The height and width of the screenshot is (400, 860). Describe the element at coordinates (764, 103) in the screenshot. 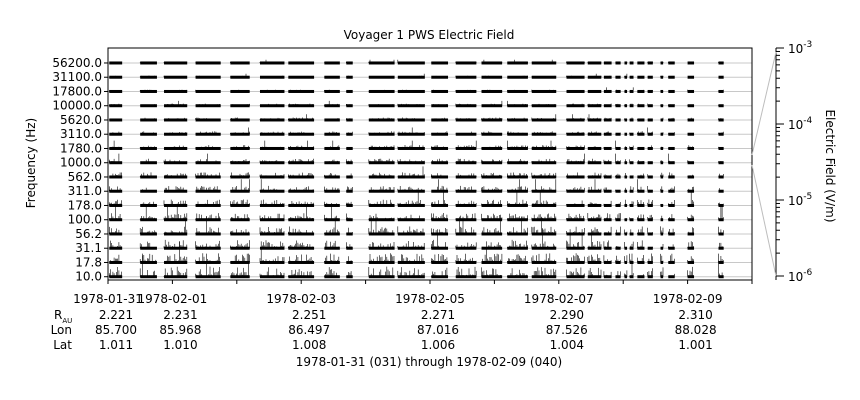

I see `colorbar-connector-top` at that location.